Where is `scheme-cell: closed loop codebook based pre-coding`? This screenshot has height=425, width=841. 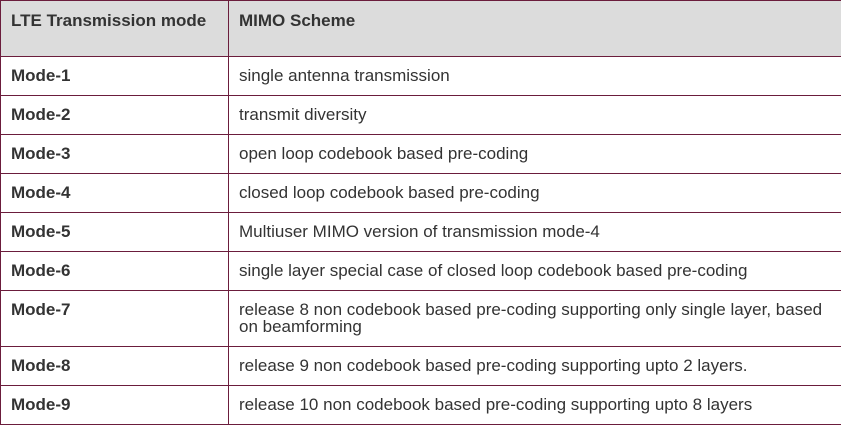
scheme-cell: closed loop codebook based pre-coding is located at coordinates (535, 193).